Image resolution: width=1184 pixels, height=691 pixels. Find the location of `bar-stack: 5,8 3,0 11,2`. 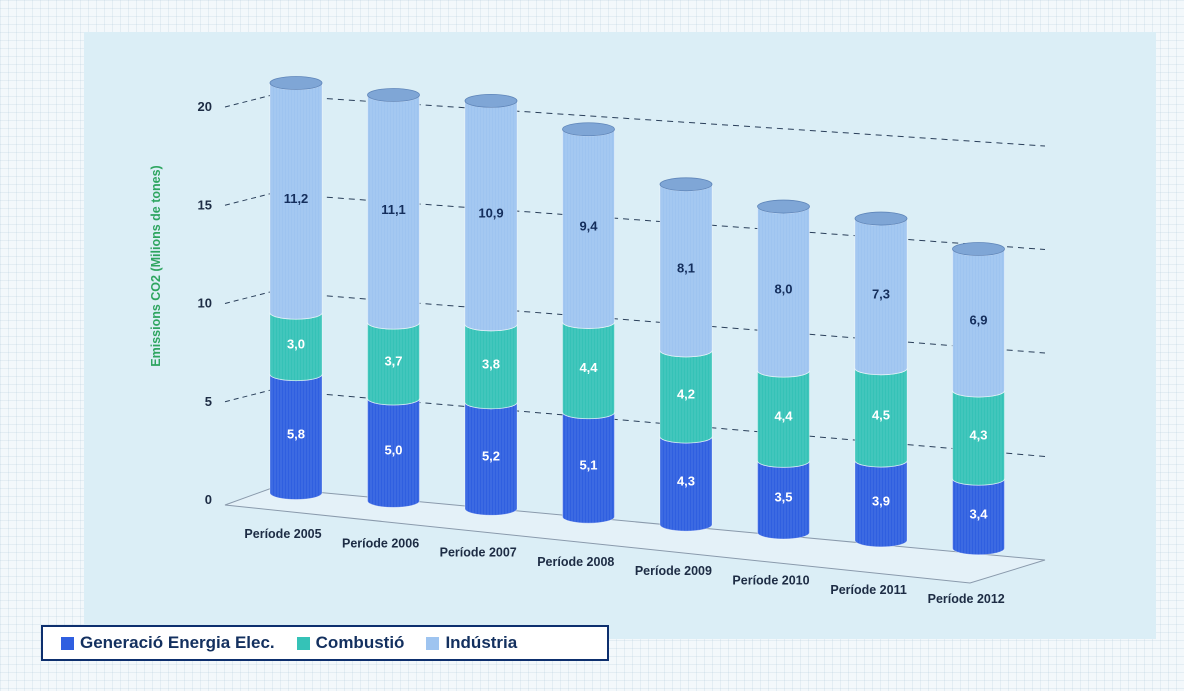

bar-stack: 5,8 3,0 11,2 is located at coordinates (296, 288).